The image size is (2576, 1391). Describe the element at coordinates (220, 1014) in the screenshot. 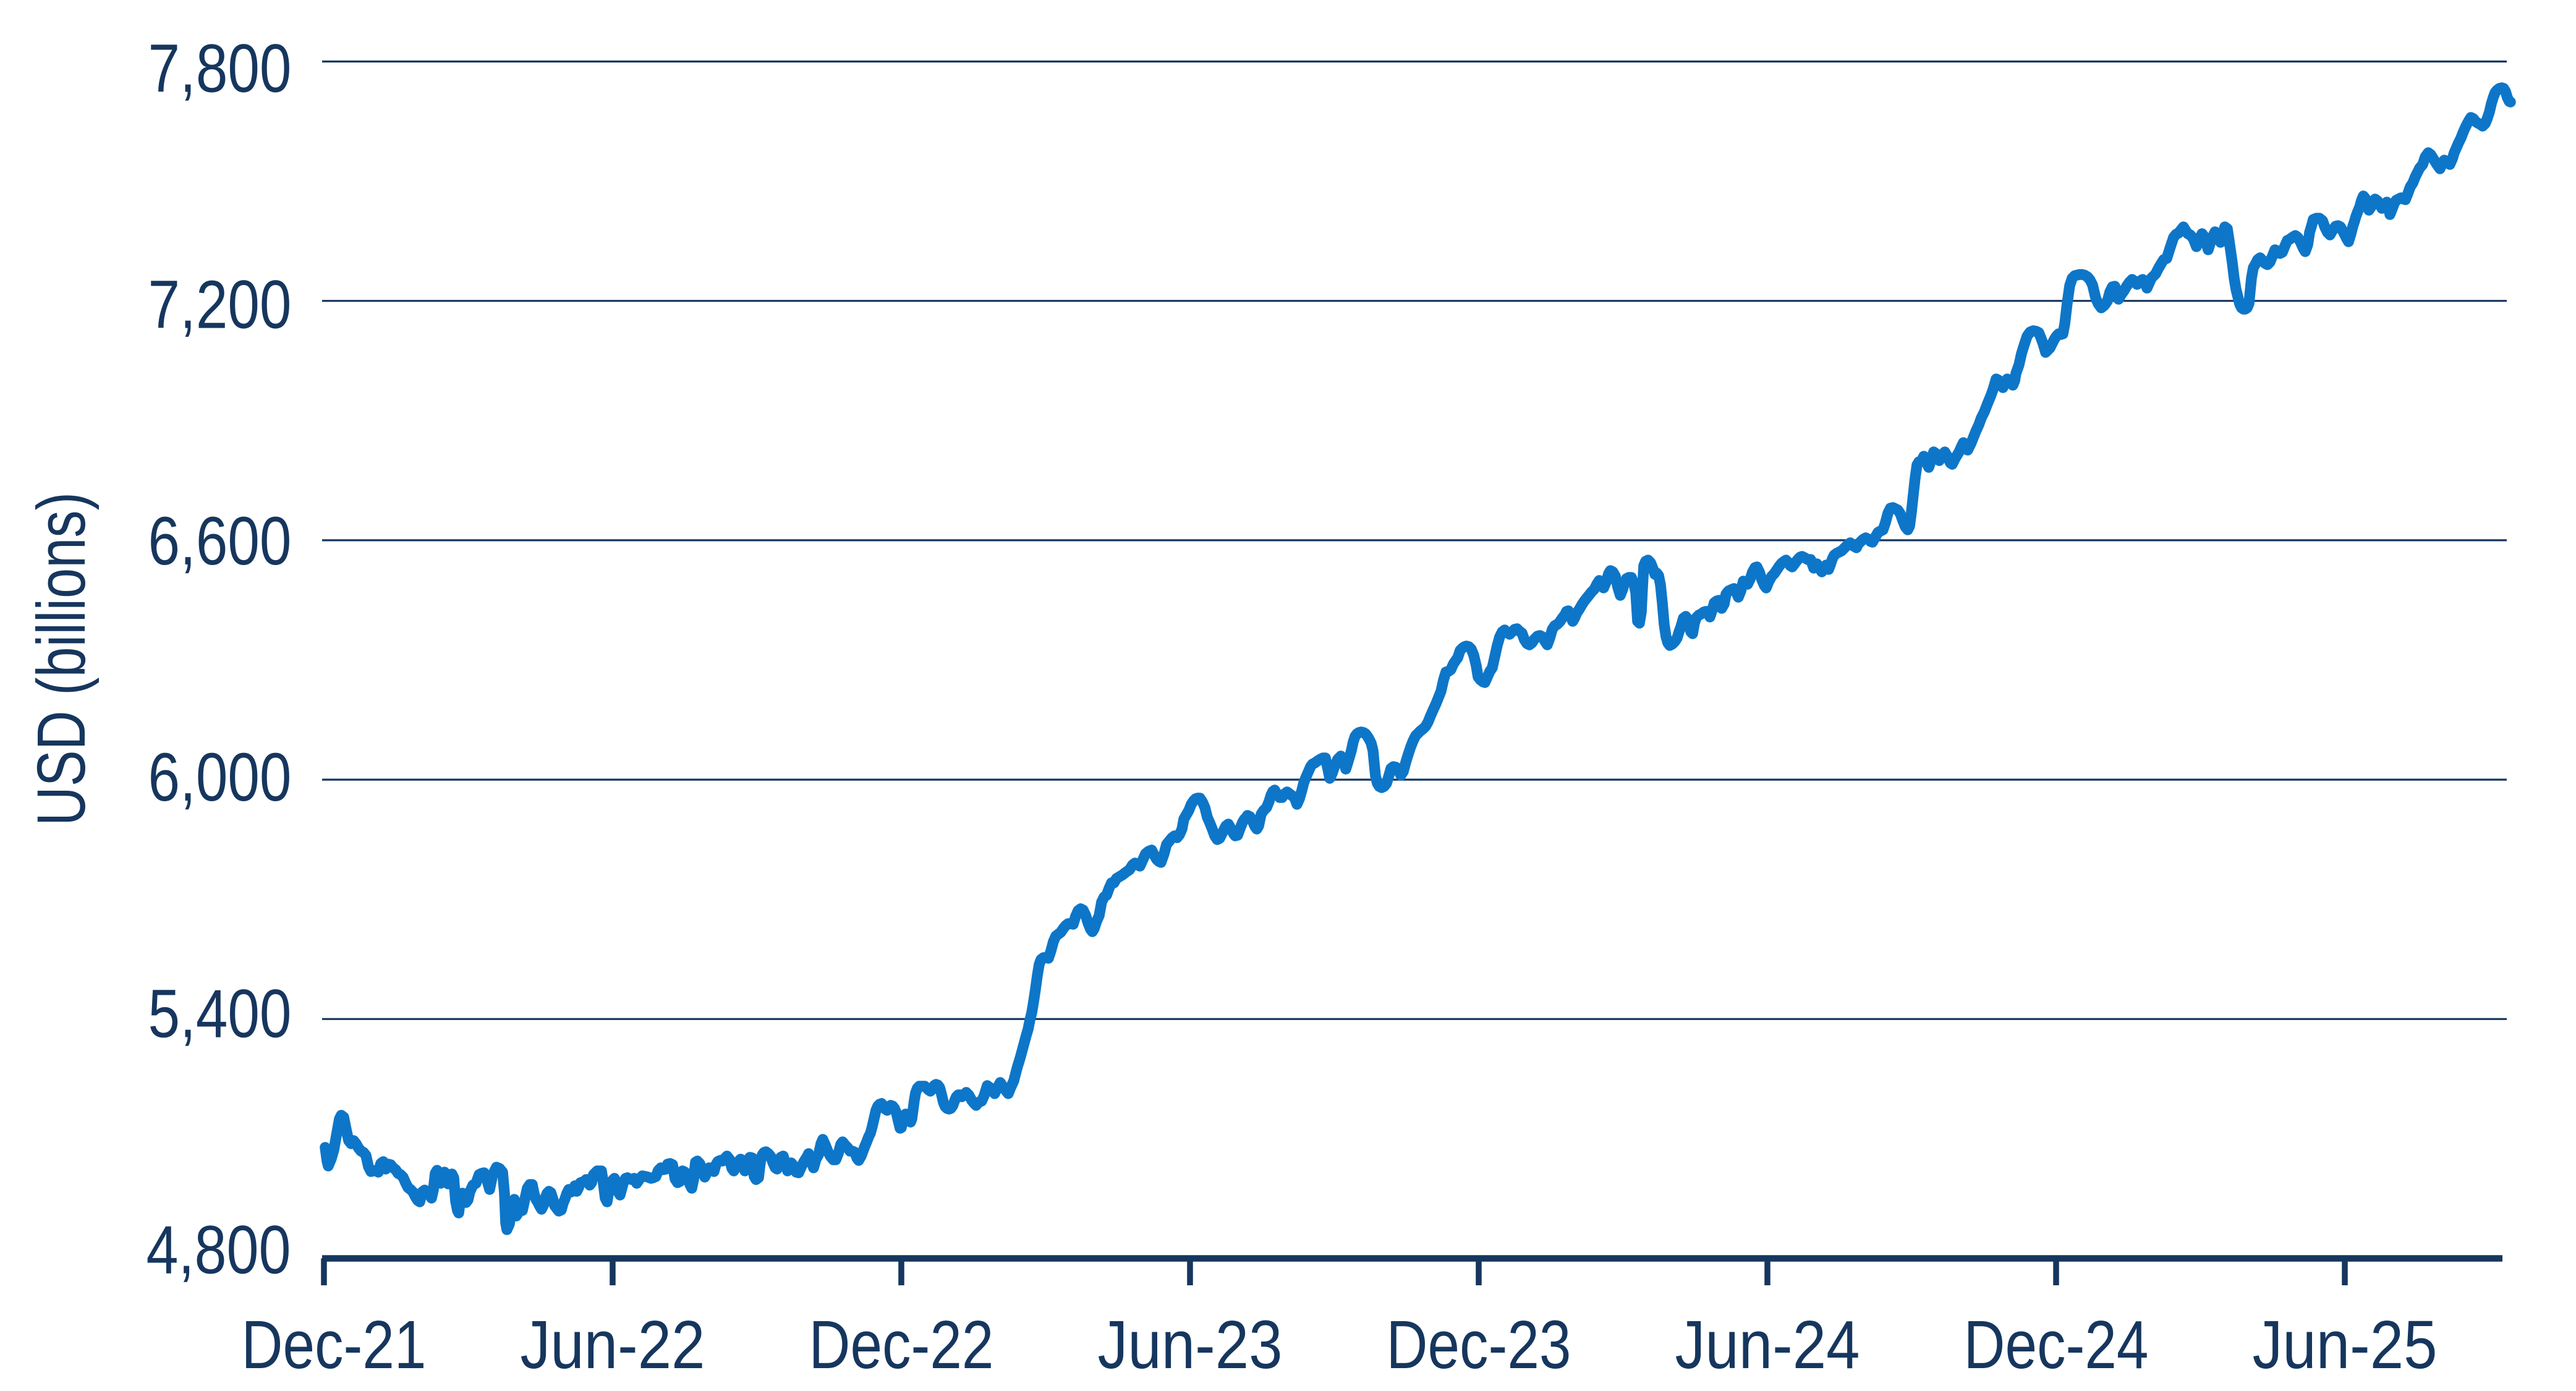

I see `svg-text: 5,400` at that location.